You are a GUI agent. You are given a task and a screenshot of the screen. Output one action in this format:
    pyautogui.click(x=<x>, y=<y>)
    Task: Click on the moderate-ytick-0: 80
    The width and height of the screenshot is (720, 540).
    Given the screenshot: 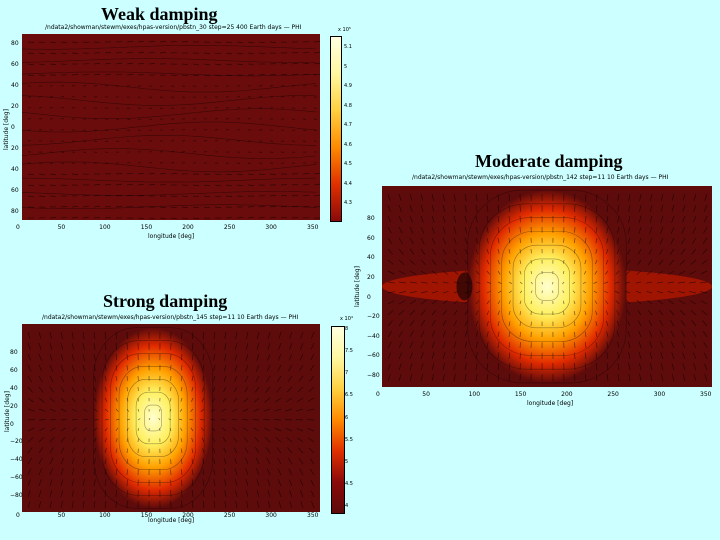 What is the action you would take?
    pyautogui.click(x=371, y=218)
    